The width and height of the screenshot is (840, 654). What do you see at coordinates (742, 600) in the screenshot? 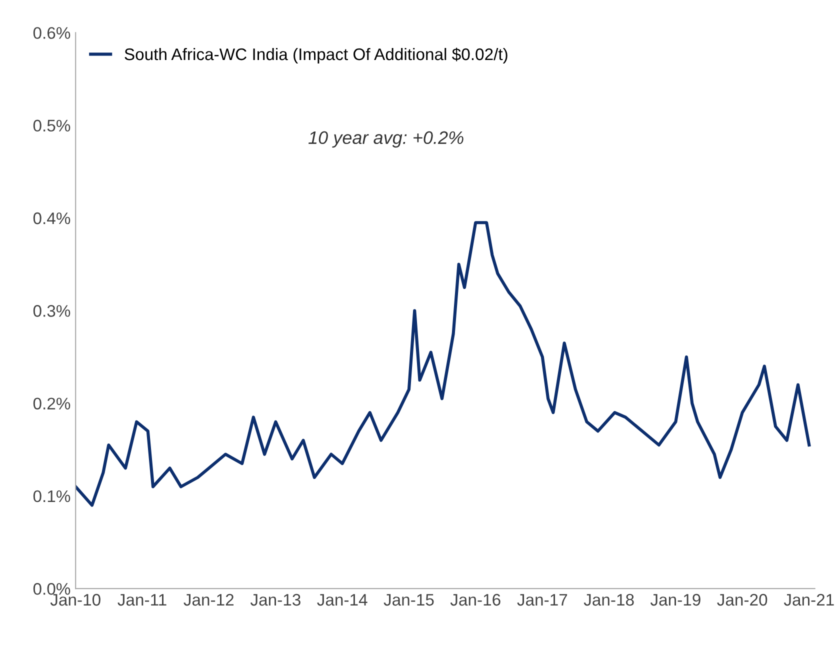
I see `x-tick-label: Jan-20` at bounding box center [742, 600].